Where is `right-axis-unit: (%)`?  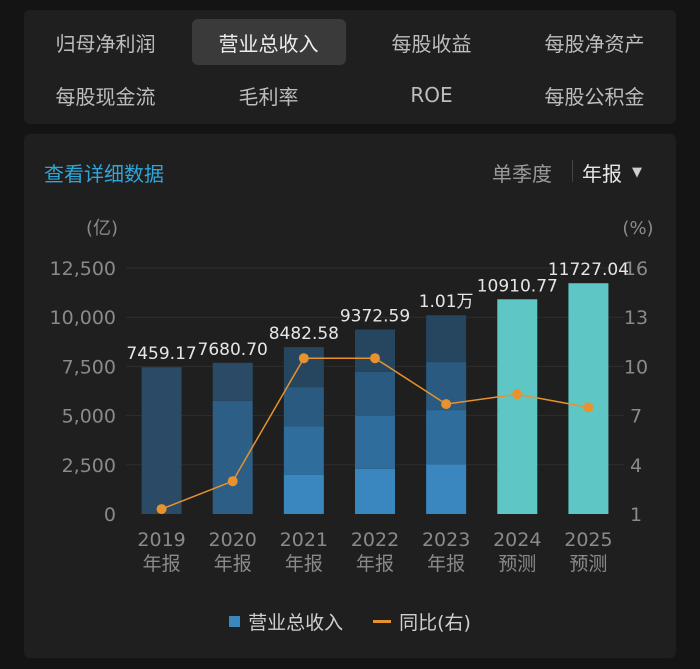
right-axis-unit: (%) is located at coordinates (637, 228).